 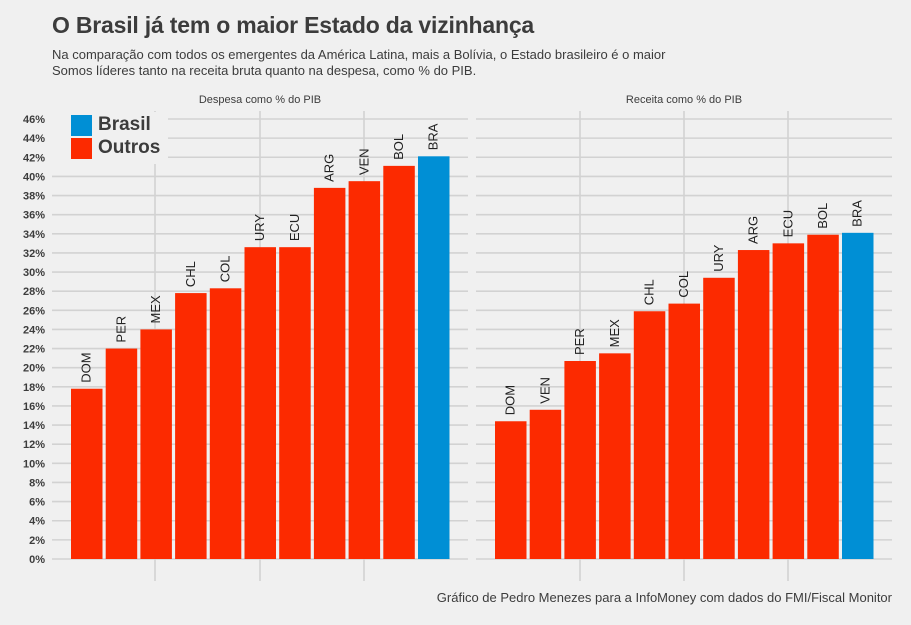 What do you see at coordinates (34, 445) in the screenshot?
I see `y-tick-label: 12%` at bounding box center [34, 445].